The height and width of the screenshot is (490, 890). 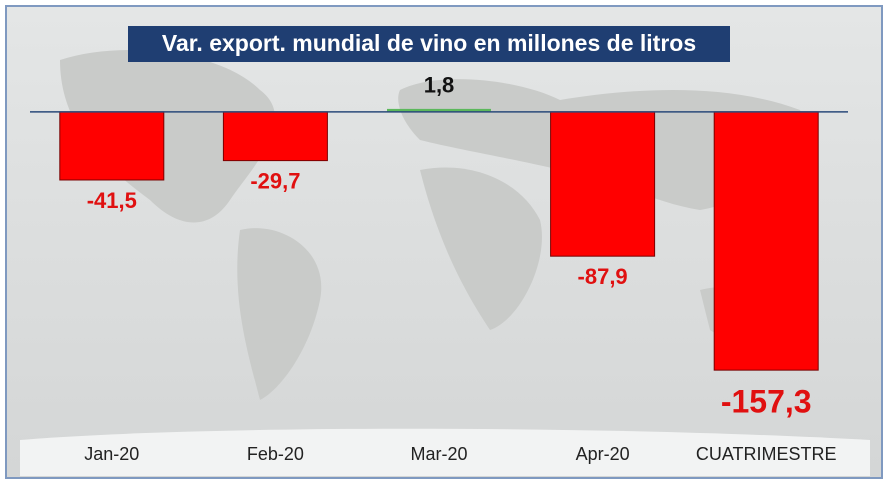 What do you see at coordinates (438, 454) in the screenshot?
I see `x-tick-label: Mar-20` at bounding box center [438, 454].